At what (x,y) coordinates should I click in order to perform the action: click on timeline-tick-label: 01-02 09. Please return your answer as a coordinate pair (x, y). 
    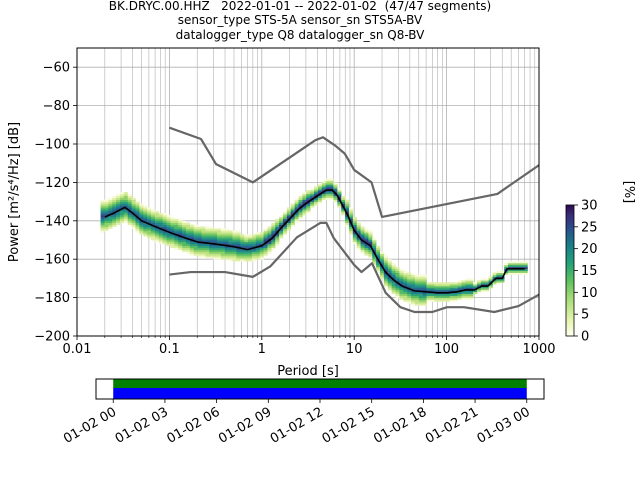
    Looking at the image, I should click on (245, 426).